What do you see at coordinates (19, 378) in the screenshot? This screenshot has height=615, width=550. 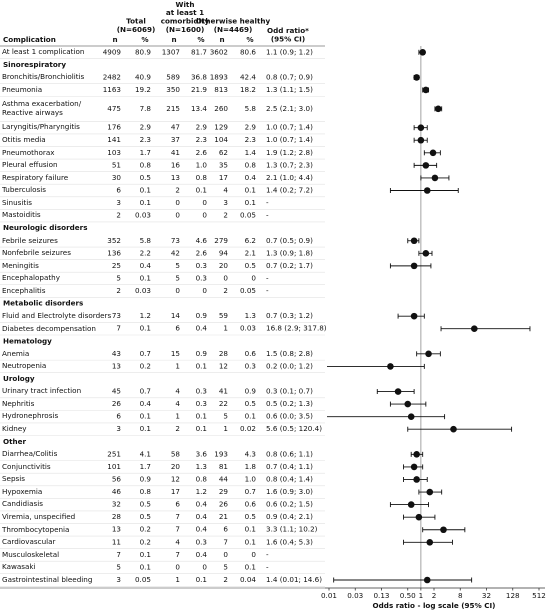 I see `section-label: Urology` at bounding box center [19, 378].